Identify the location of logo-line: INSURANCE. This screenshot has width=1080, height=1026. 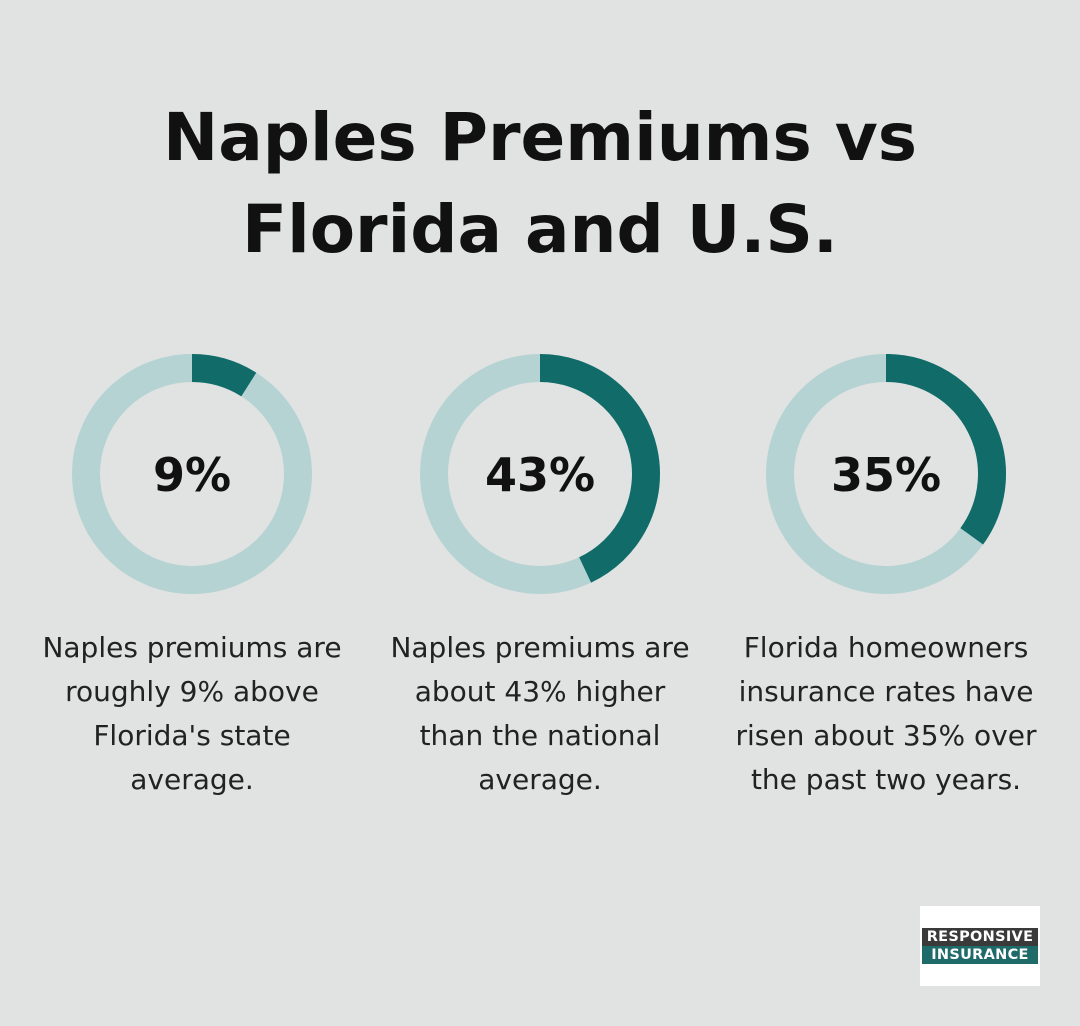
(980, 955).